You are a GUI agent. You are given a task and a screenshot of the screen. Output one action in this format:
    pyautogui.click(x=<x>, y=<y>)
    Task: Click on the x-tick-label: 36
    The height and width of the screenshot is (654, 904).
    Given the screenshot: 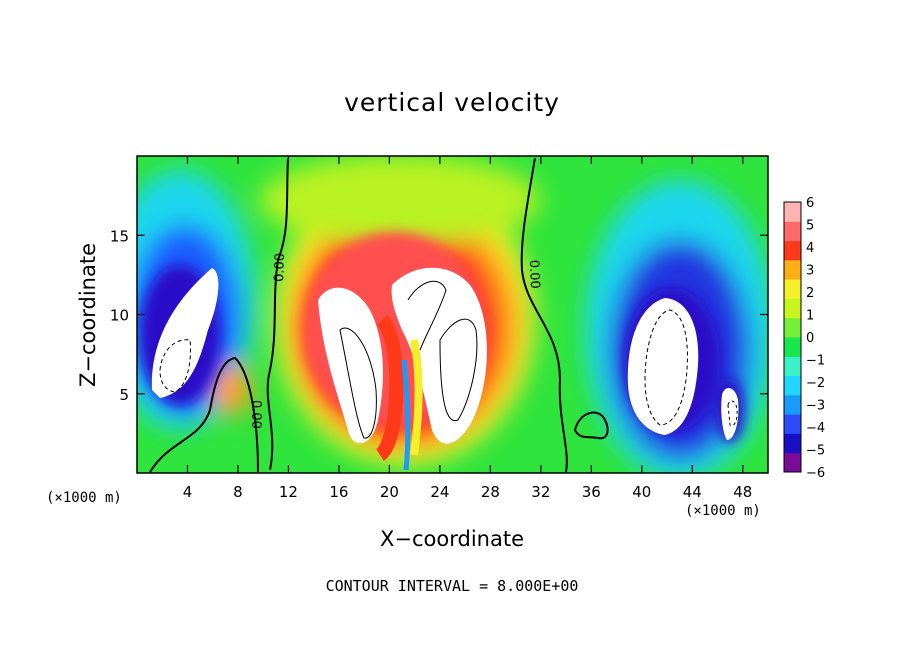 What is the action you would take?
    pyautogui.click(x=591, y=492)
    